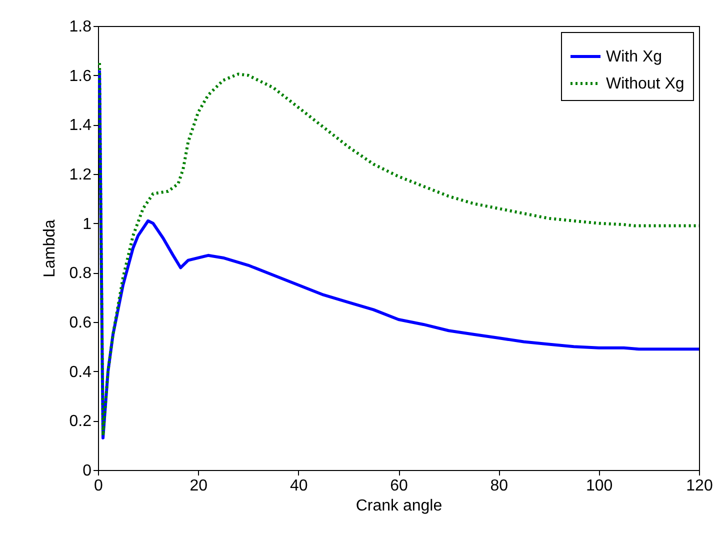 Image resolution: width=721 pixels, height=535 pixels. I want to click on y-tick-label: 0.2, so click(80, 421).